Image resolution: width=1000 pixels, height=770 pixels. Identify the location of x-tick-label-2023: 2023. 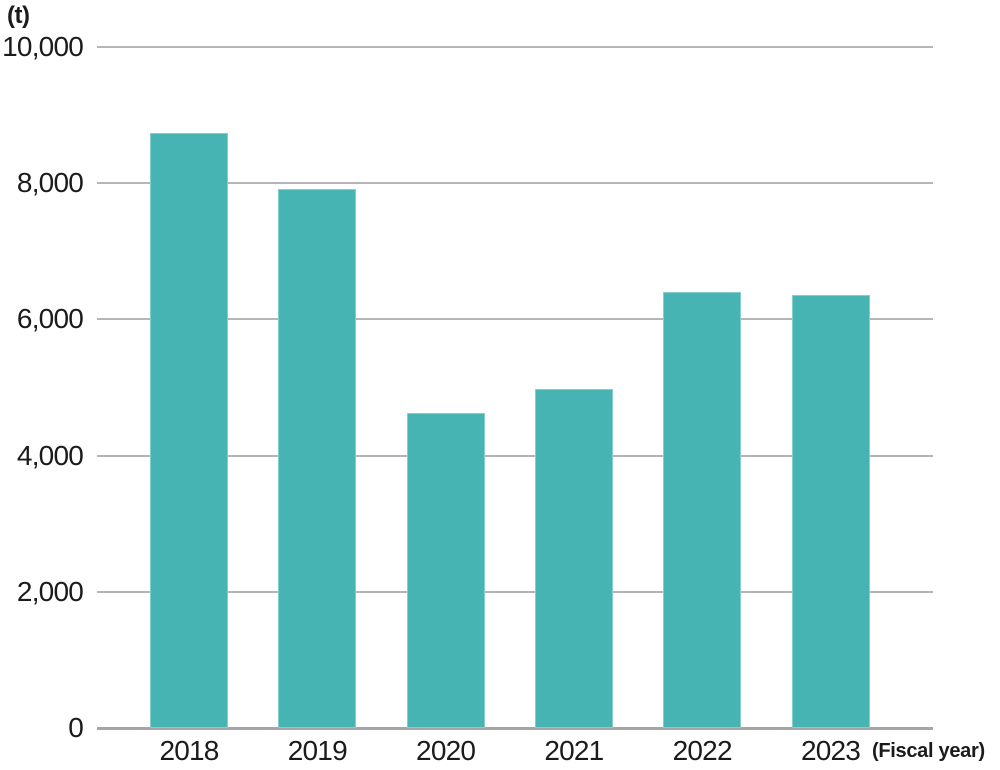
(830, 750).